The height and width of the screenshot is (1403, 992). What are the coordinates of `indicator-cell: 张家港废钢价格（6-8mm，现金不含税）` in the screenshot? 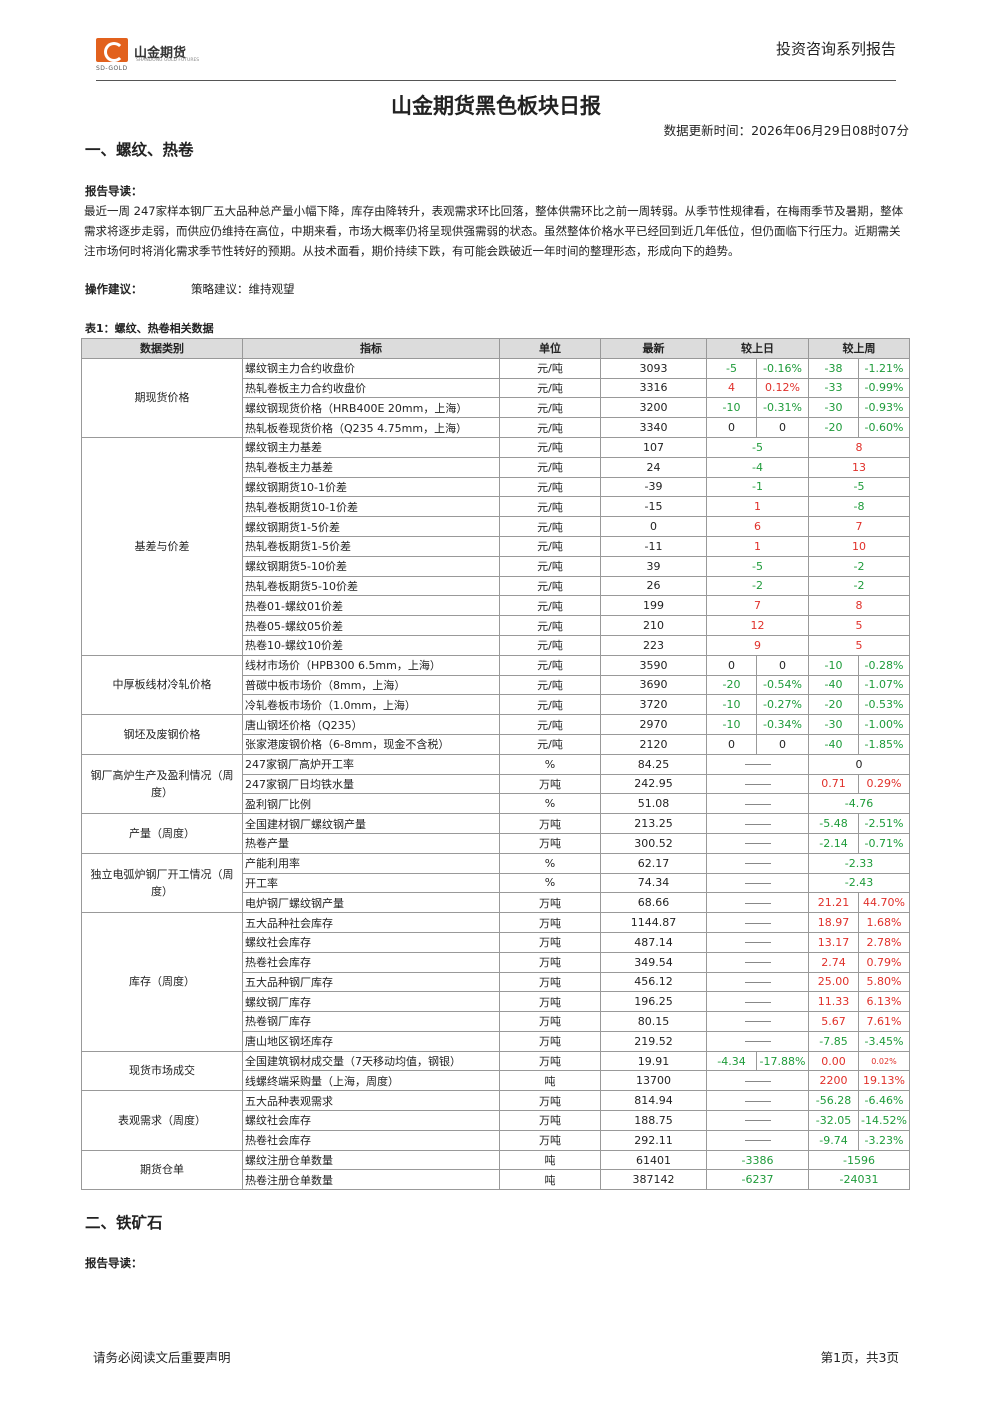 It's located at (371, 744).